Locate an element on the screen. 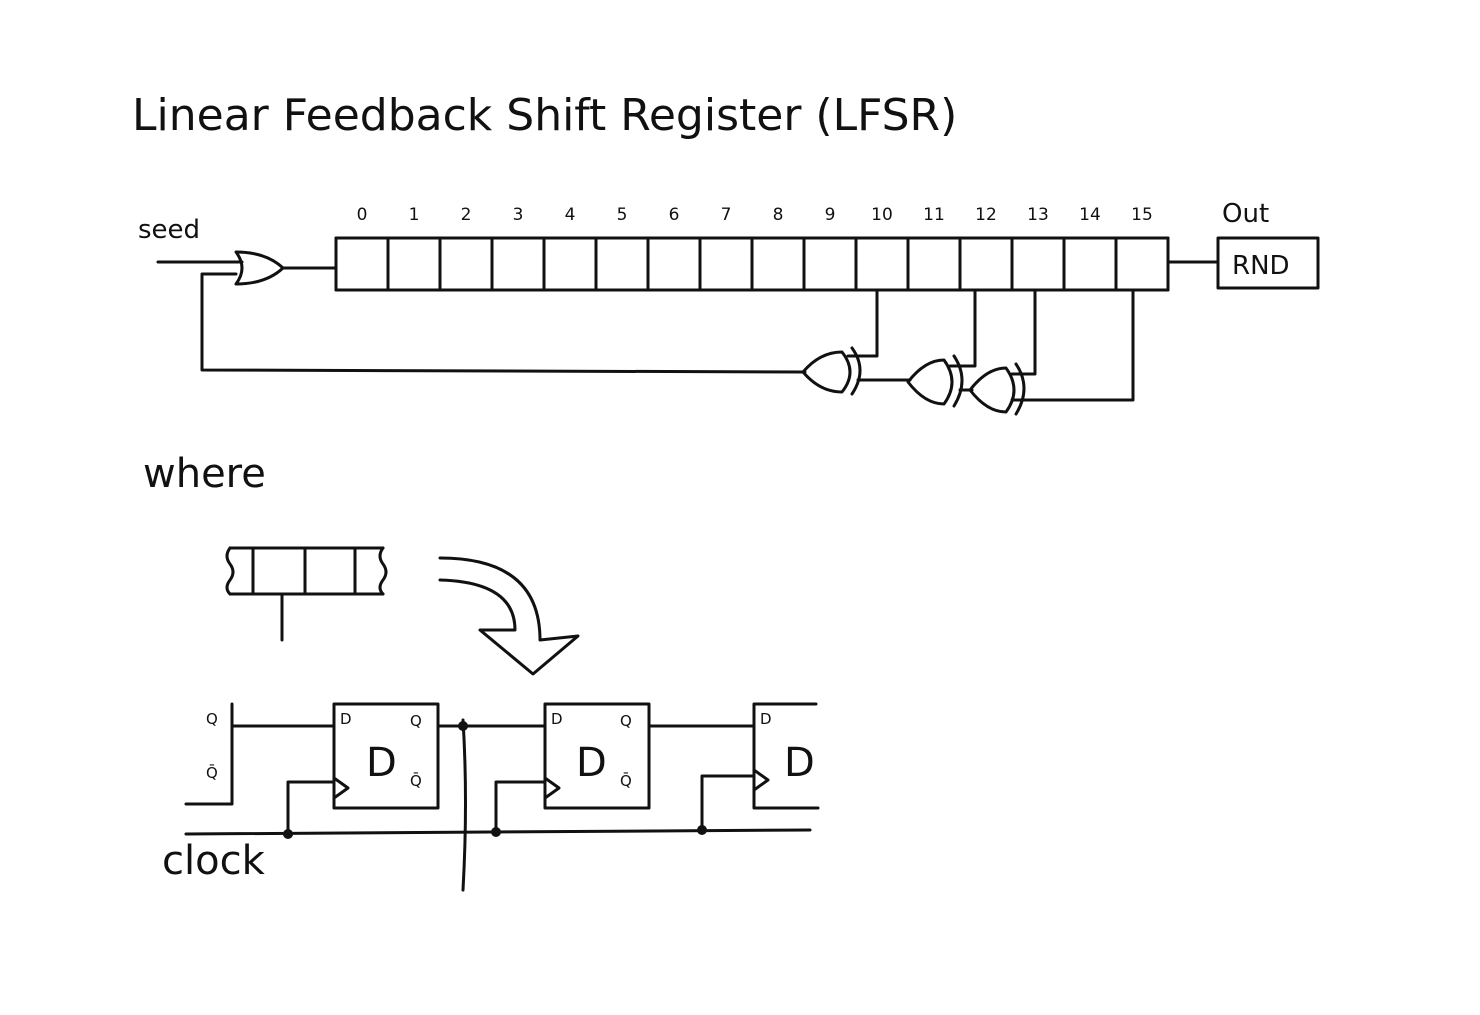 The height and width of the screenshot is (1015, 1480). register-index-7: 7 is located at coordinates (726, 215).